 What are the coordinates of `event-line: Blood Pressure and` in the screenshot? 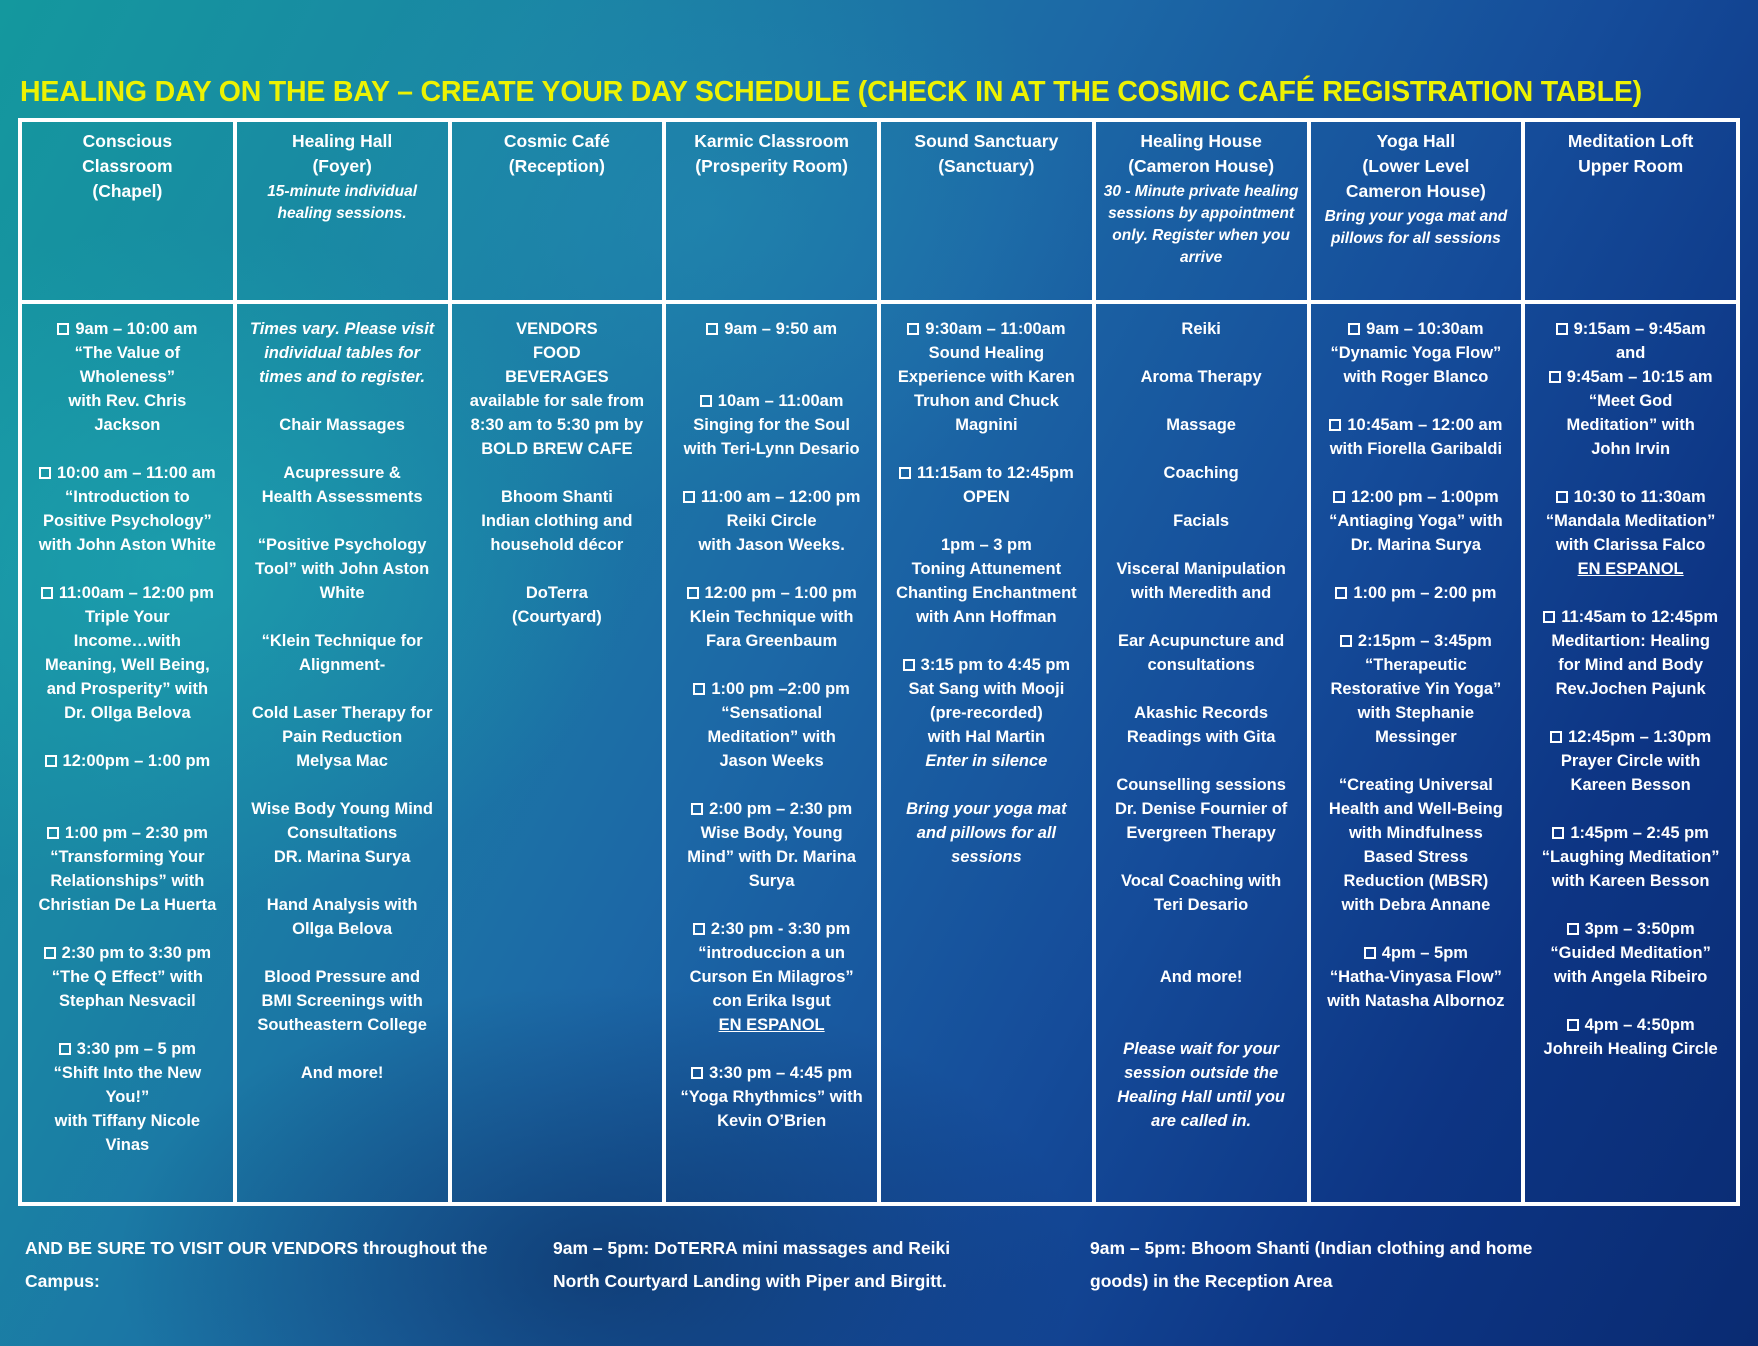 It's located at (342, 977).